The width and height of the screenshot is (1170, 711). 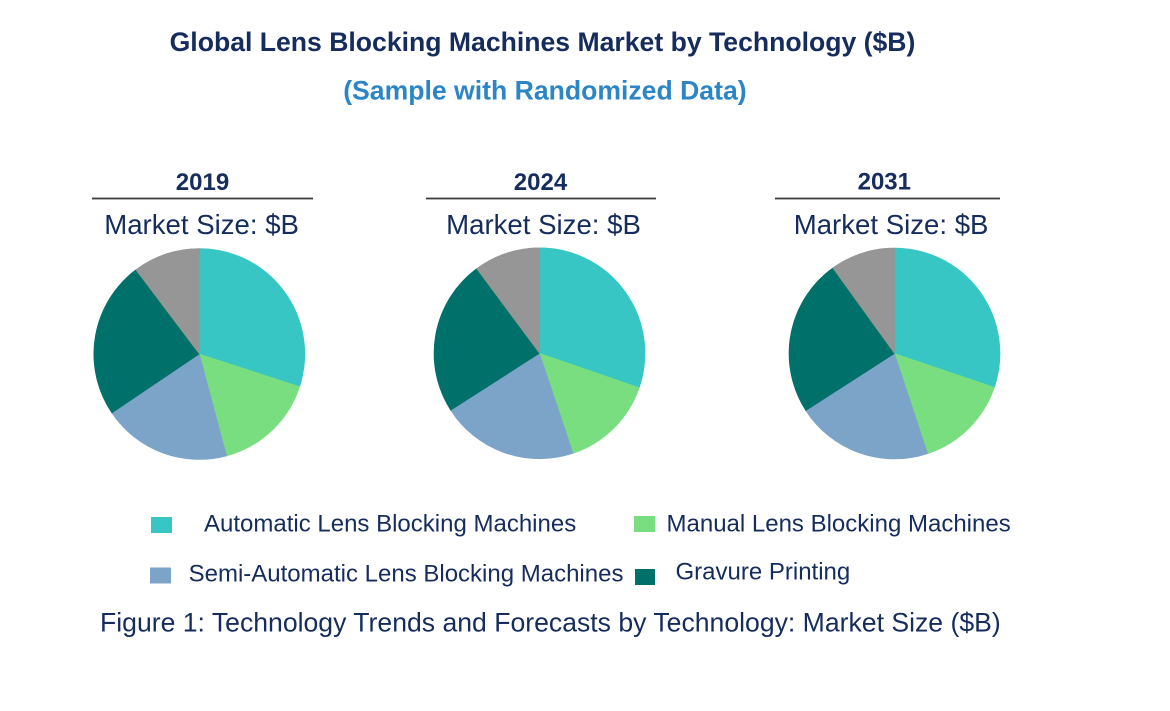 I want to click on svg-text: Manual Lens Blocking Machines, so click(x=839, y=523).